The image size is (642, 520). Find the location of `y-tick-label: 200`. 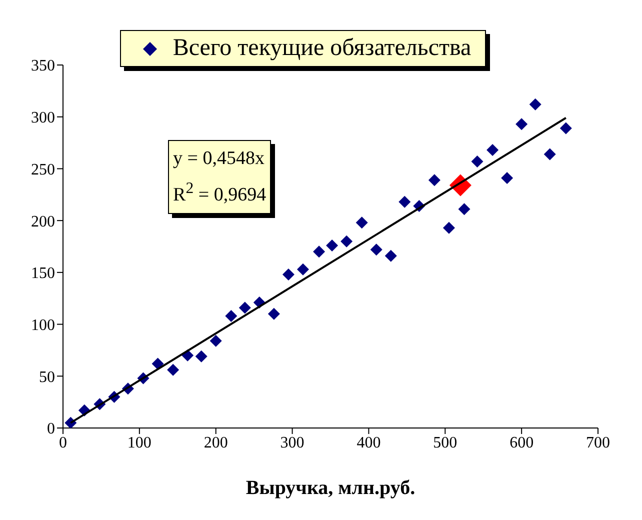

y-tick-label: 200 is located at coordinates (43, 221).